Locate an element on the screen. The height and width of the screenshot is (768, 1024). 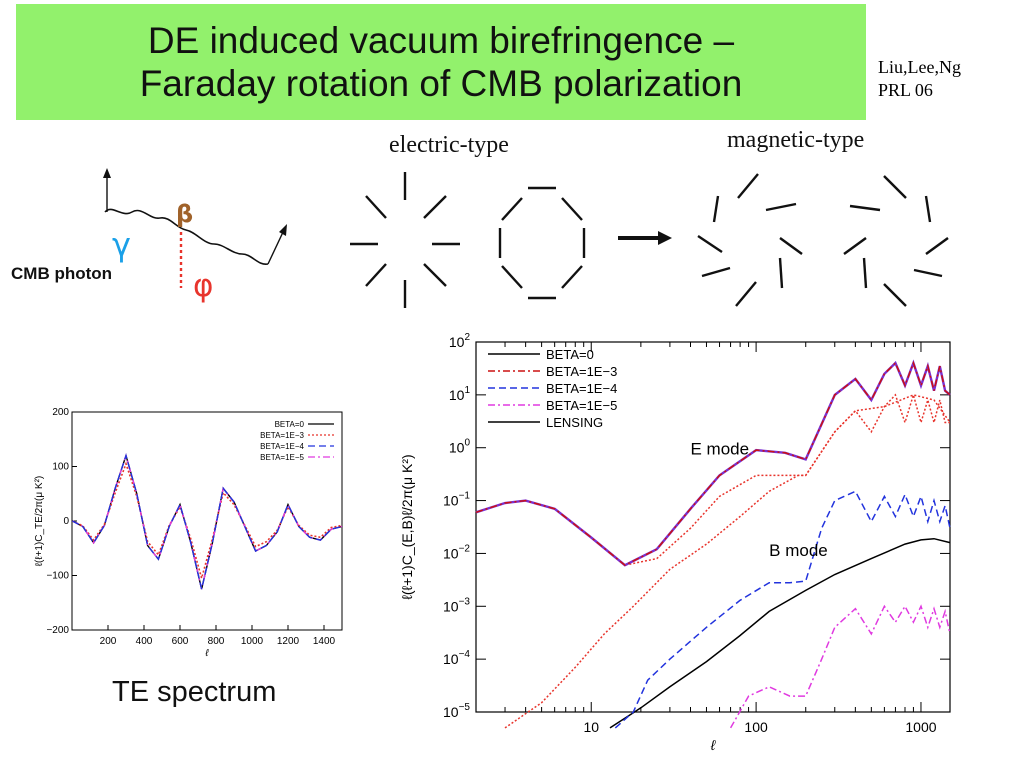
eb-y-tick-label: 10¹ is located at coordinates (460, 394).